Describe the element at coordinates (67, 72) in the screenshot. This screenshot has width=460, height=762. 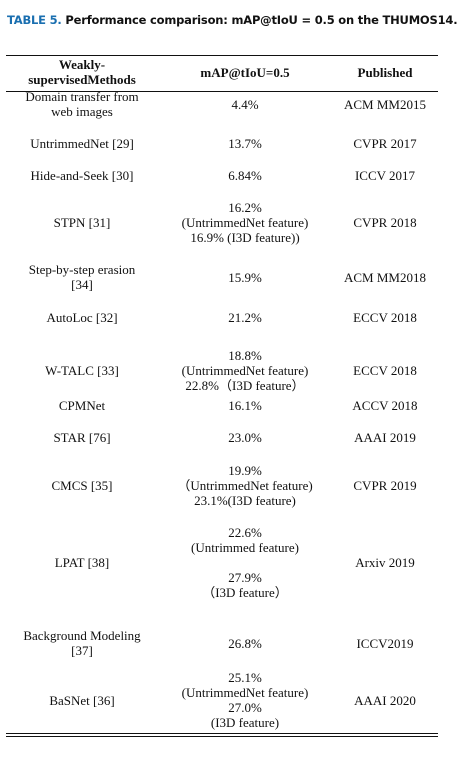
I see `header-methods-line: Weakly-supervised` at that location.